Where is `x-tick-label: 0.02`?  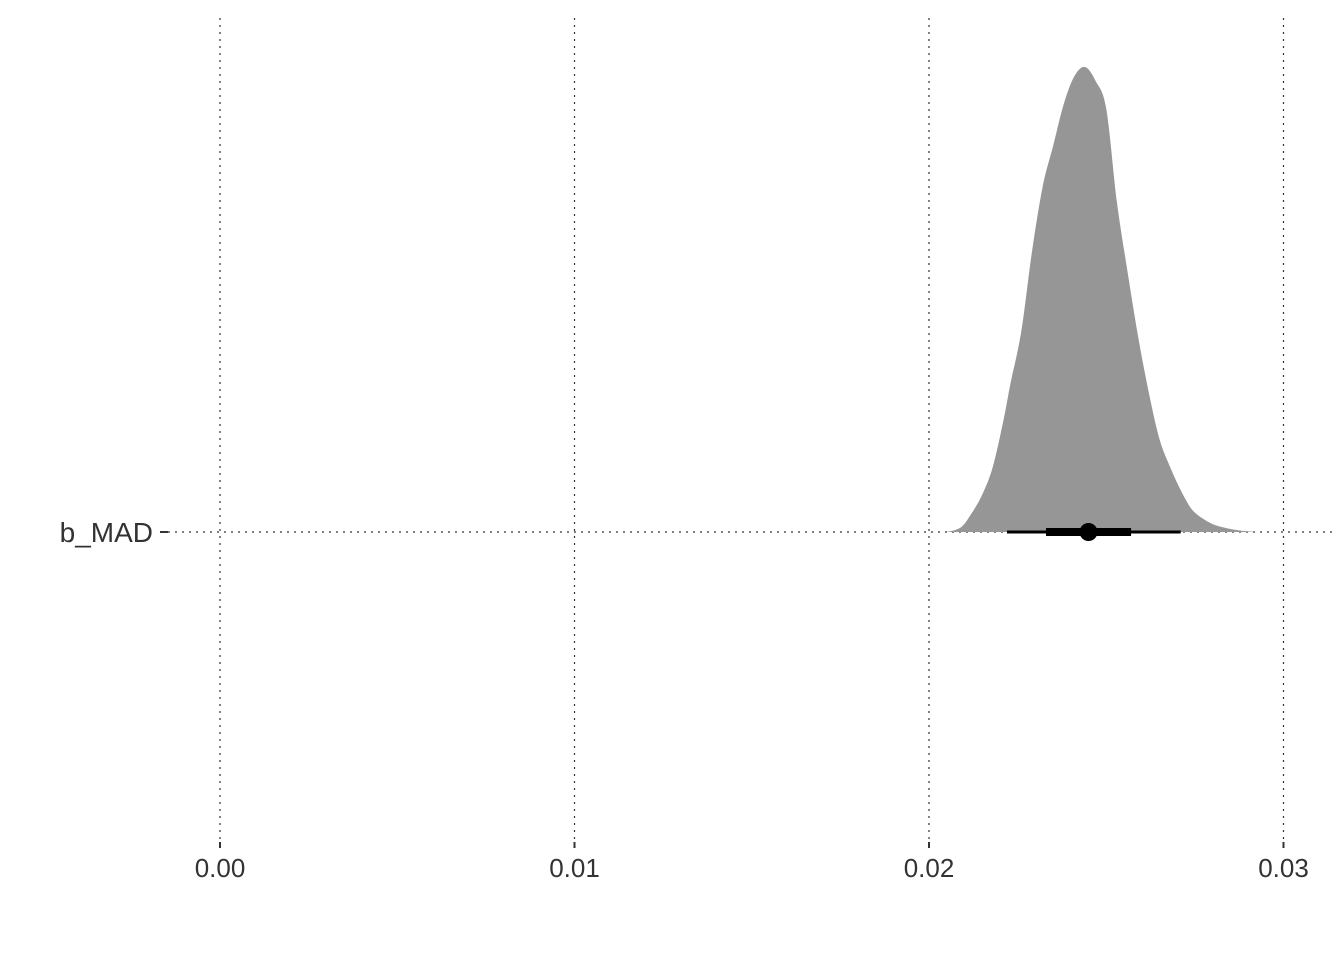 x-tick-label: 0.02 is located at coordinates (929, 868).